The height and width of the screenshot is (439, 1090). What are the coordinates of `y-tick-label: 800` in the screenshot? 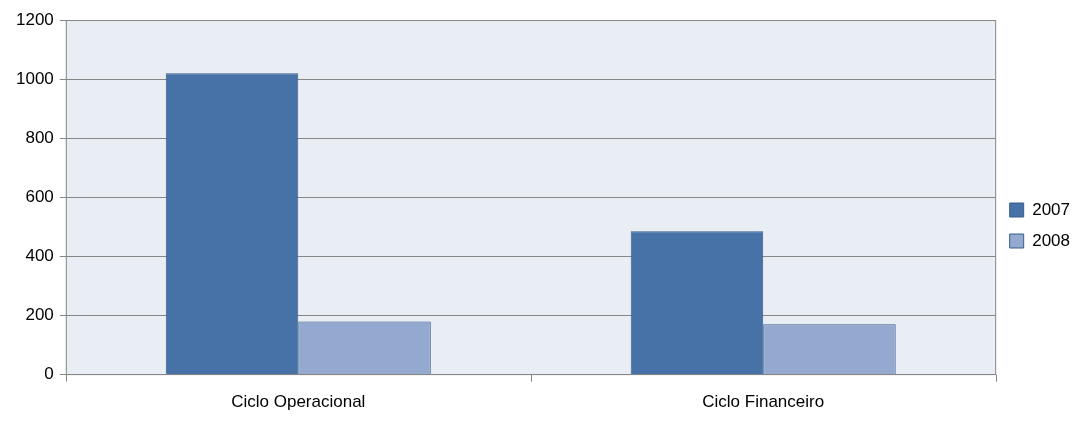 It's located at (39, 137).